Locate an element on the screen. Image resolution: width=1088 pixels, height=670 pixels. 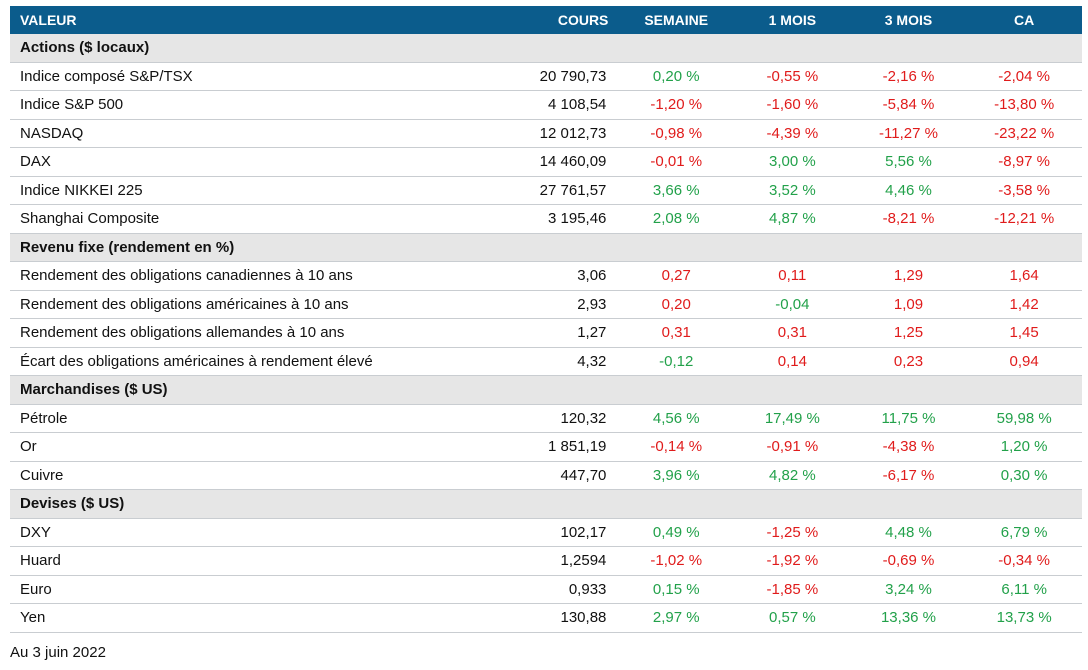
3-mois-change: -6,17 % is located at coordinates (908, 475).